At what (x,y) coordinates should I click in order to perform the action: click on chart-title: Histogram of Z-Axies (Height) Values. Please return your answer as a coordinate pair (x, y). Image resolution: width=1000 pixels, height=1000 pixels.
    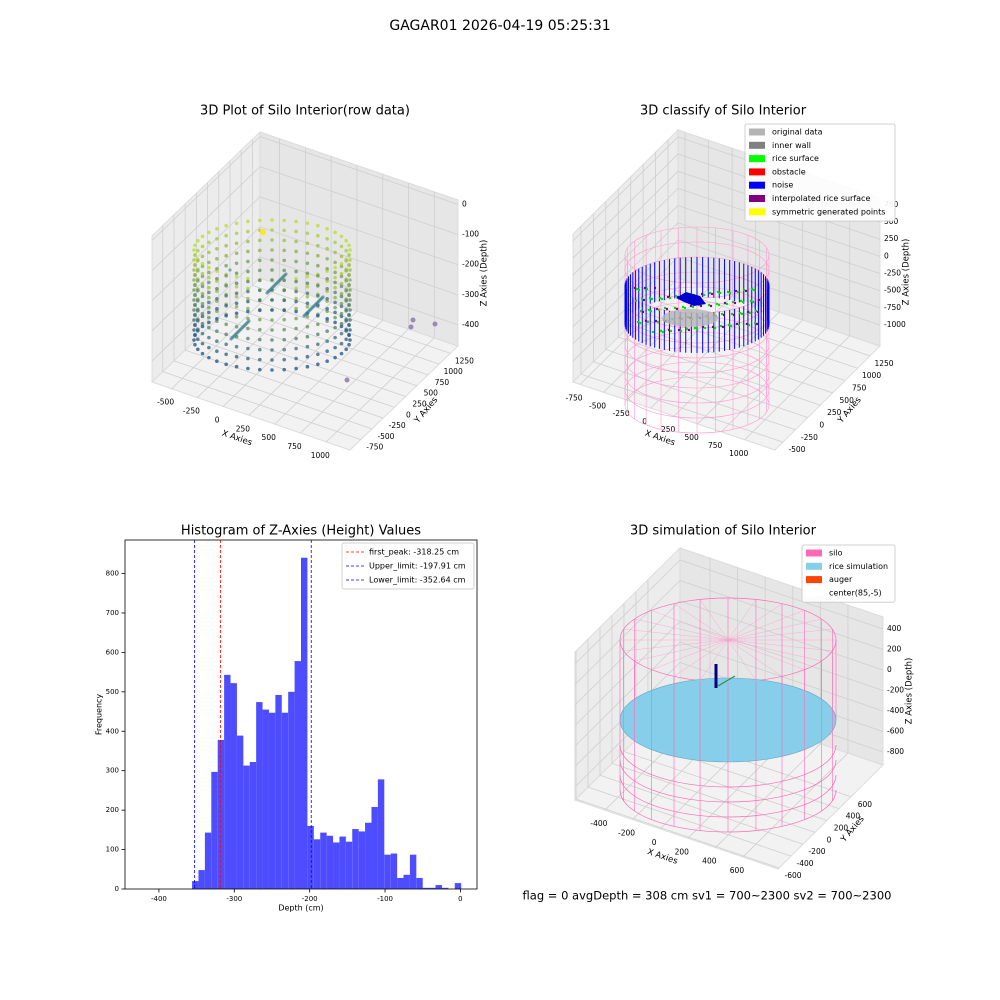
    Looking at the image, I should click on (301, 531).